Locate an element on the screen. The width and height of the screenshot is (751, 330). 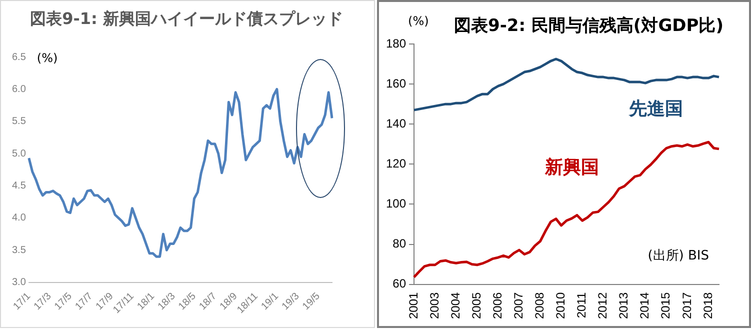
y-tick-label: 60 is located at coordinates (399, 283).